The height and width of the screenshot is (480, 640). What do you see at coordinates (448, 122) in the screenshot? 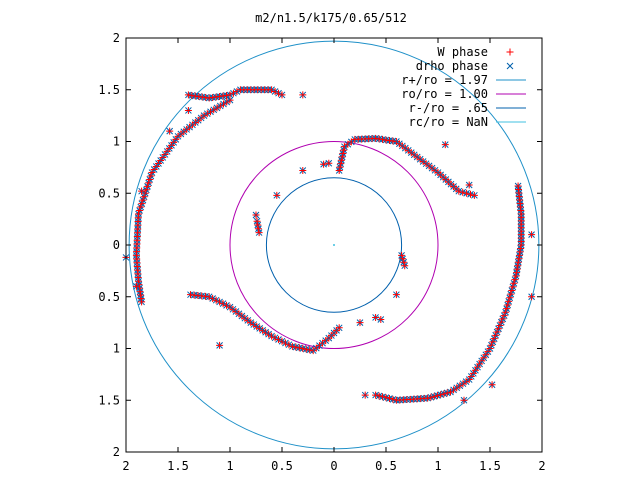
I see `legend-label: rc/ro = NaN` at bounding box center [448, 122].